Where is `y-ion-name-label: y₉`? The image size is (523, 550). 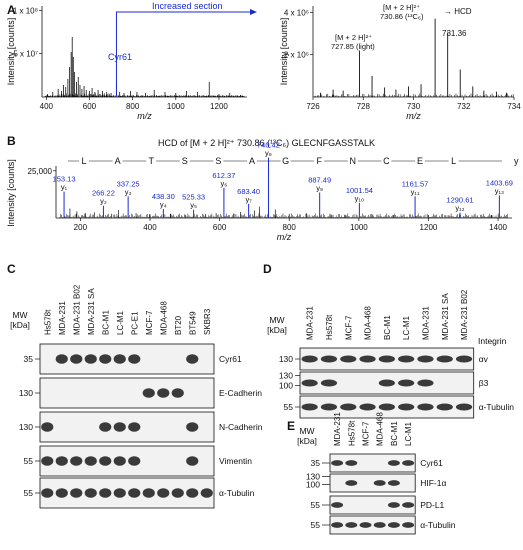 y-ion-name-label: y₉ is located at coordinates (319, 188).